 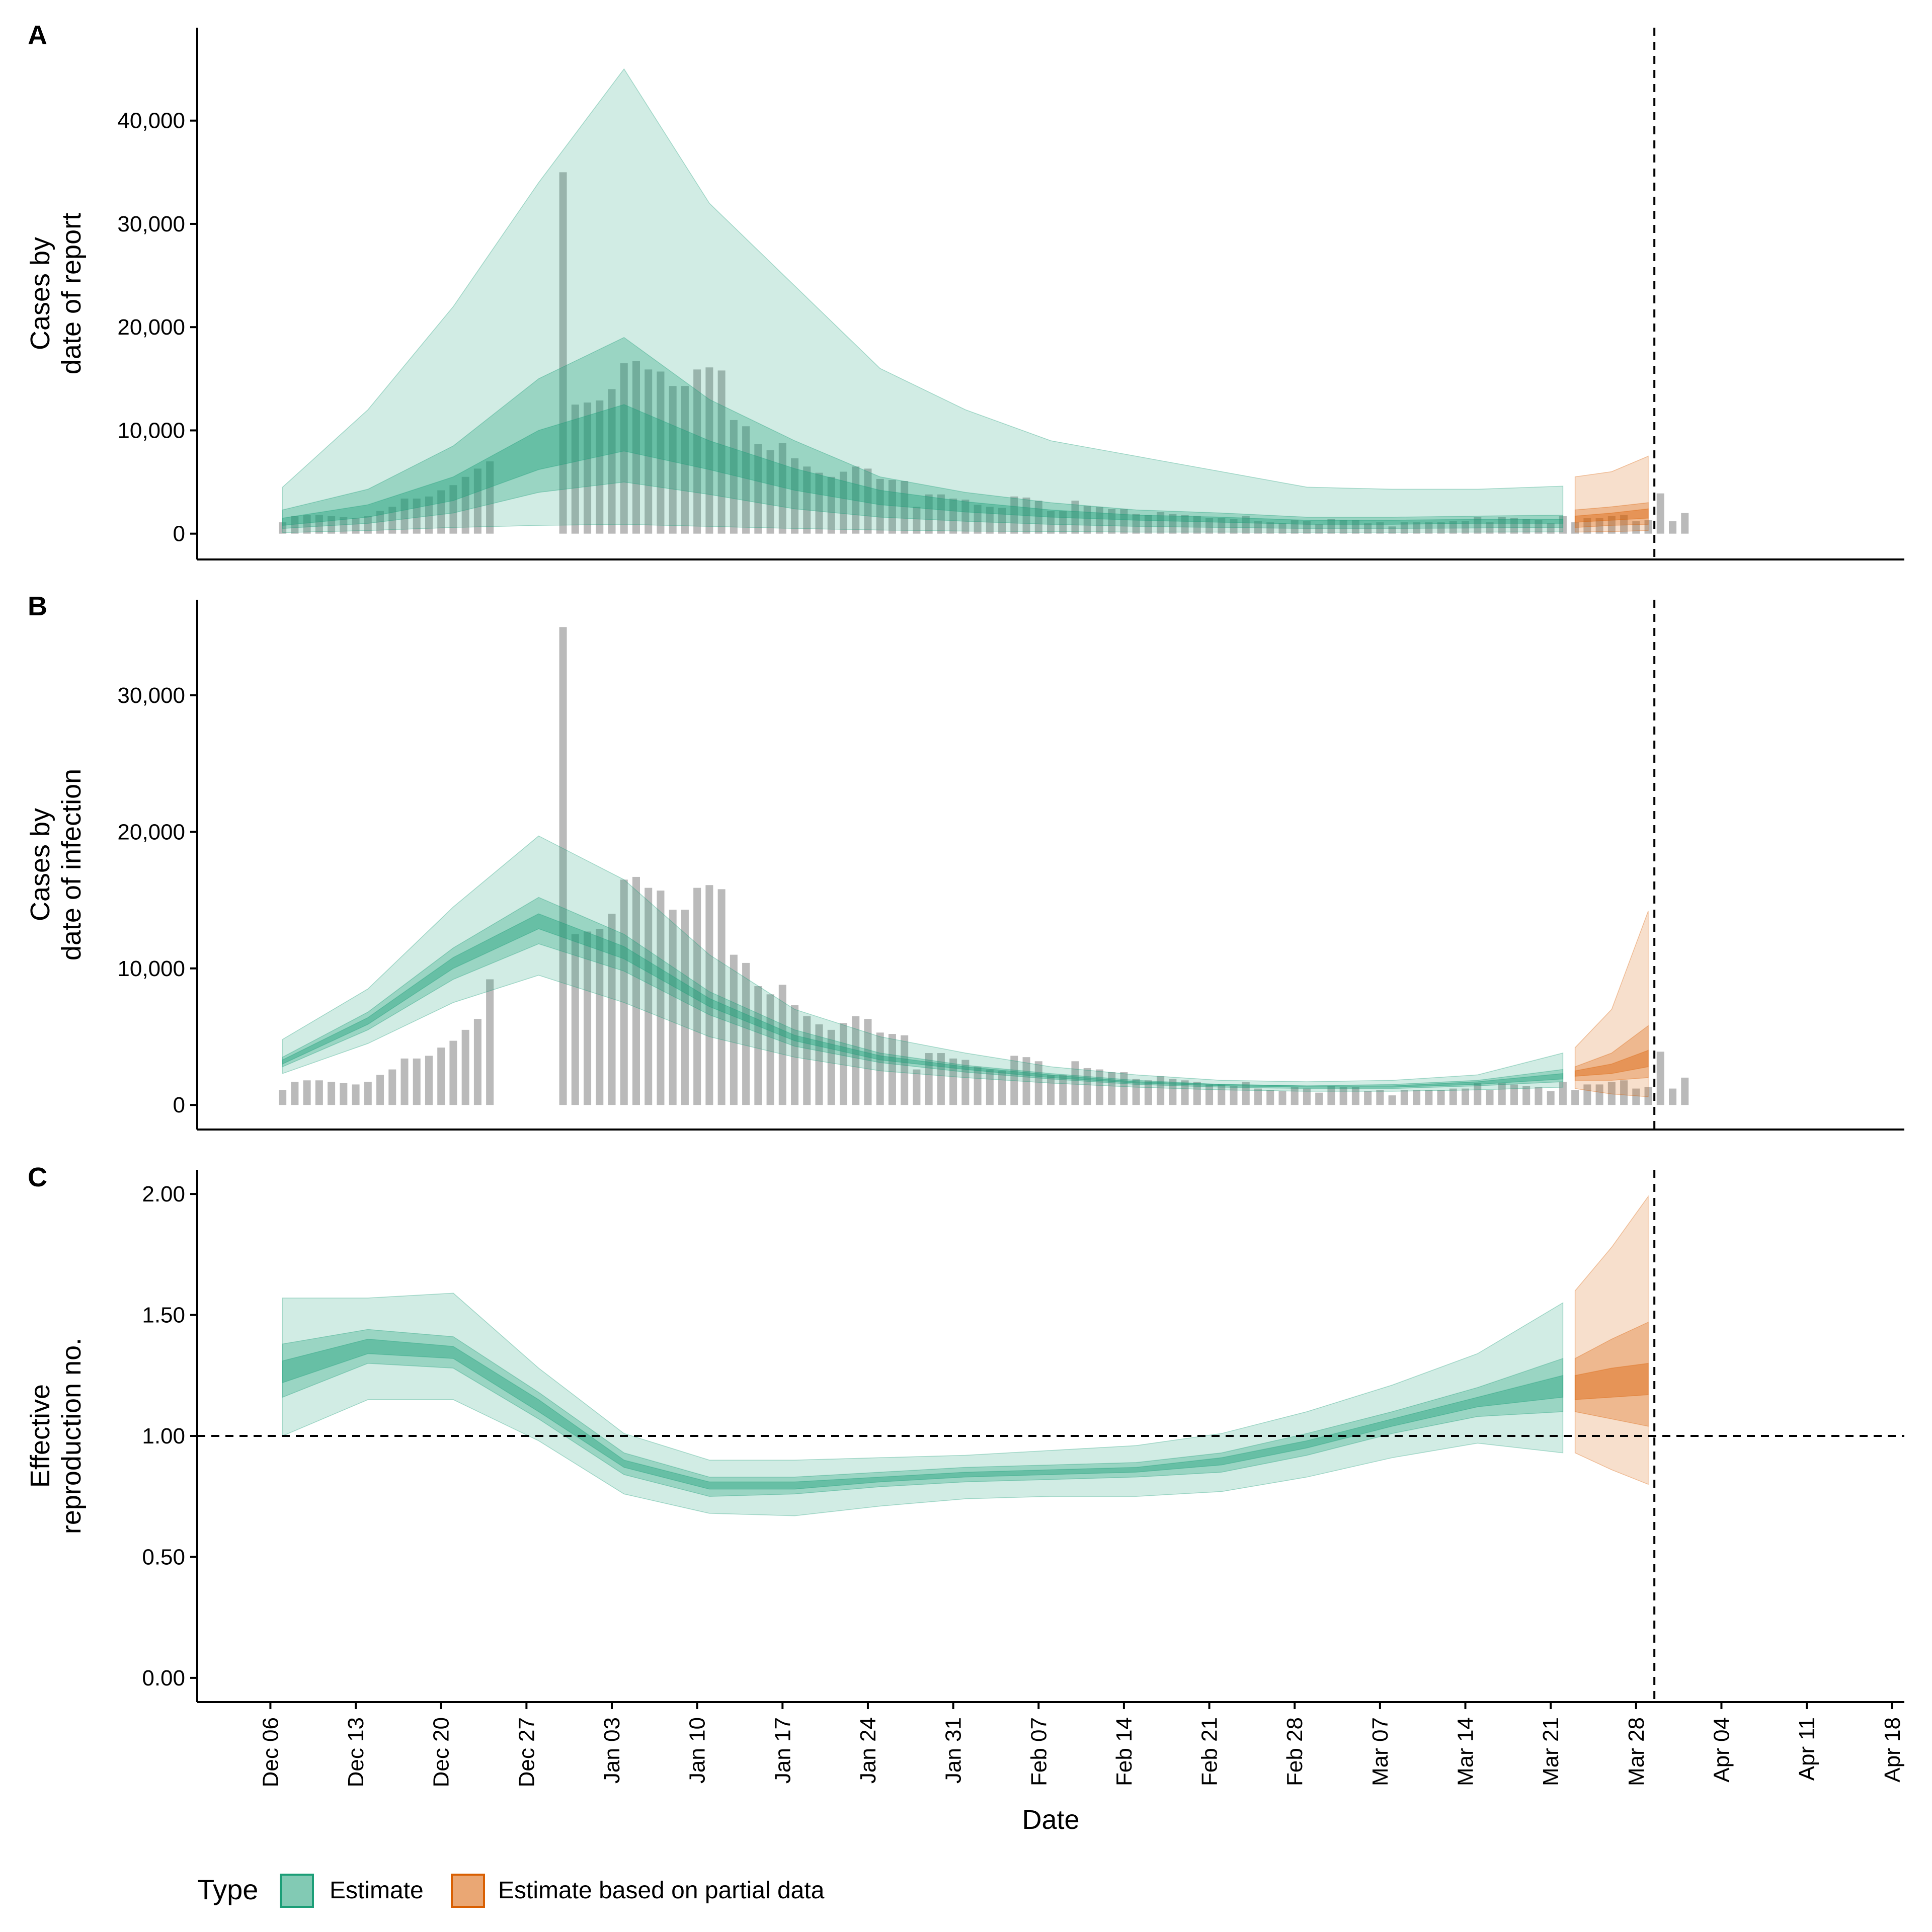 I want to click on y-axis-title: Cases bydate of infection, so click(x=56, y=864).